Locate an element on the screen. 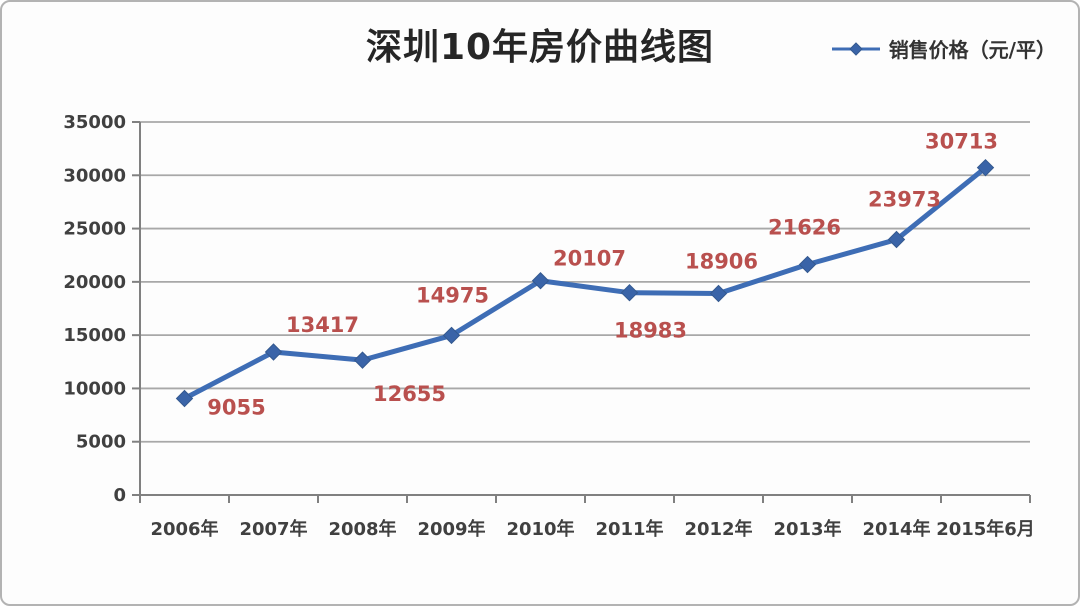 Image resolution: width=1080 pixels, height=606 pixels. x-axis-category-label: 2008年 is located at coordinates (362, 529).